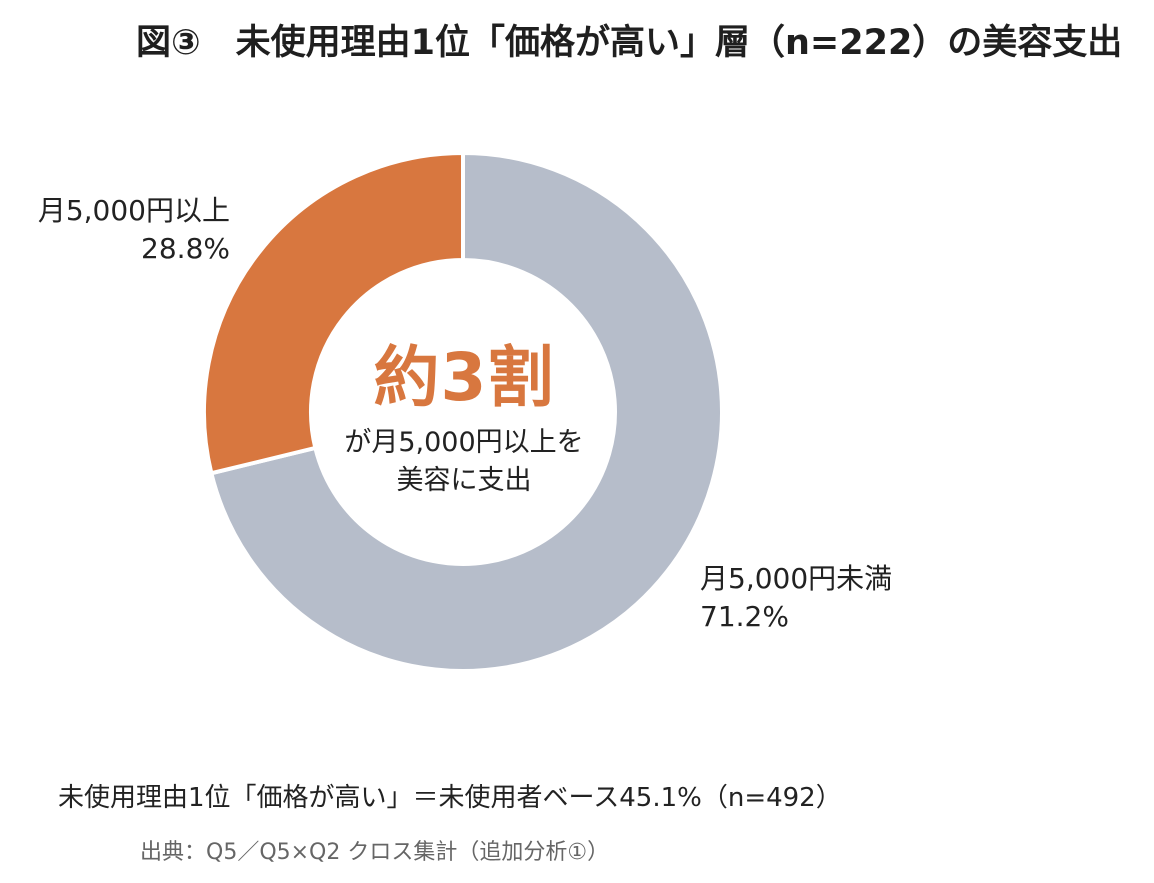 This screenshot has width=1154, height=883. Describe the element at coordinates (796, 578) in the screenshot. I see `slice-name-under-5000: 月5,000円未満` at that location.